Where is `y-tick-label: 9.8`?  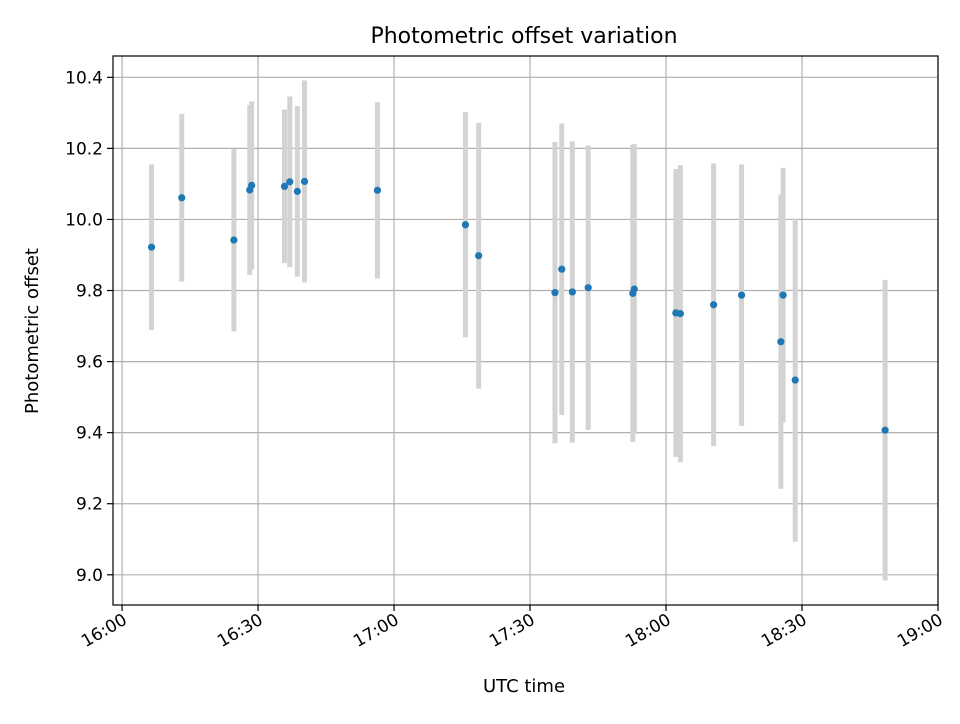
y-tick-label: 9.8 is located at coordinates (89, 292).